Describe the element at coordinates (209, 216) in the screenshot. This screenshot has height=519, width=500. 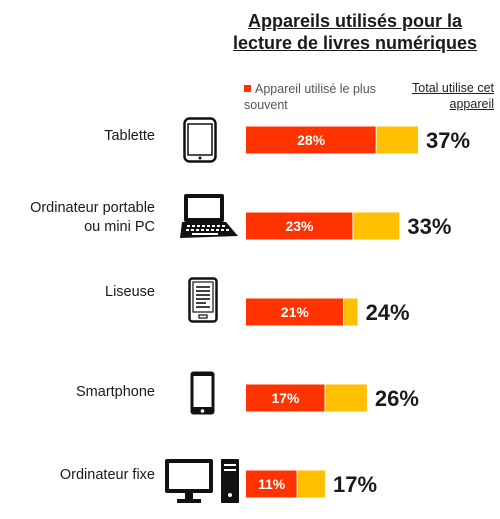
I see `laptop-icon` at that location.